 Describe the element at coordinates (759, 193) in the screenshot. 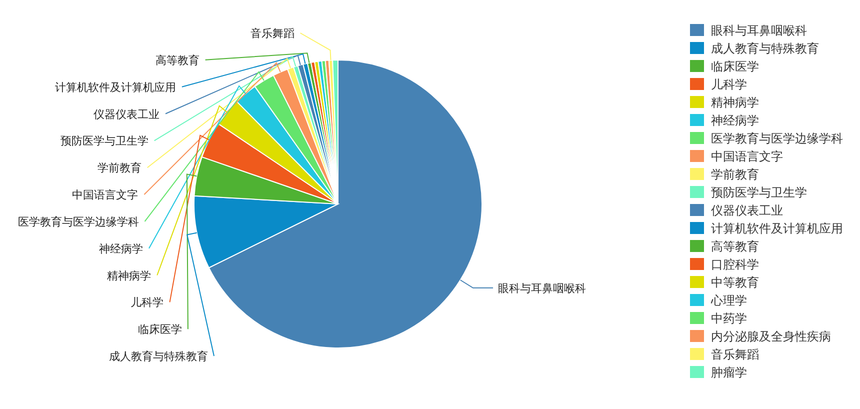

I see `legend-label: 预防医学与卫生学` at that location.